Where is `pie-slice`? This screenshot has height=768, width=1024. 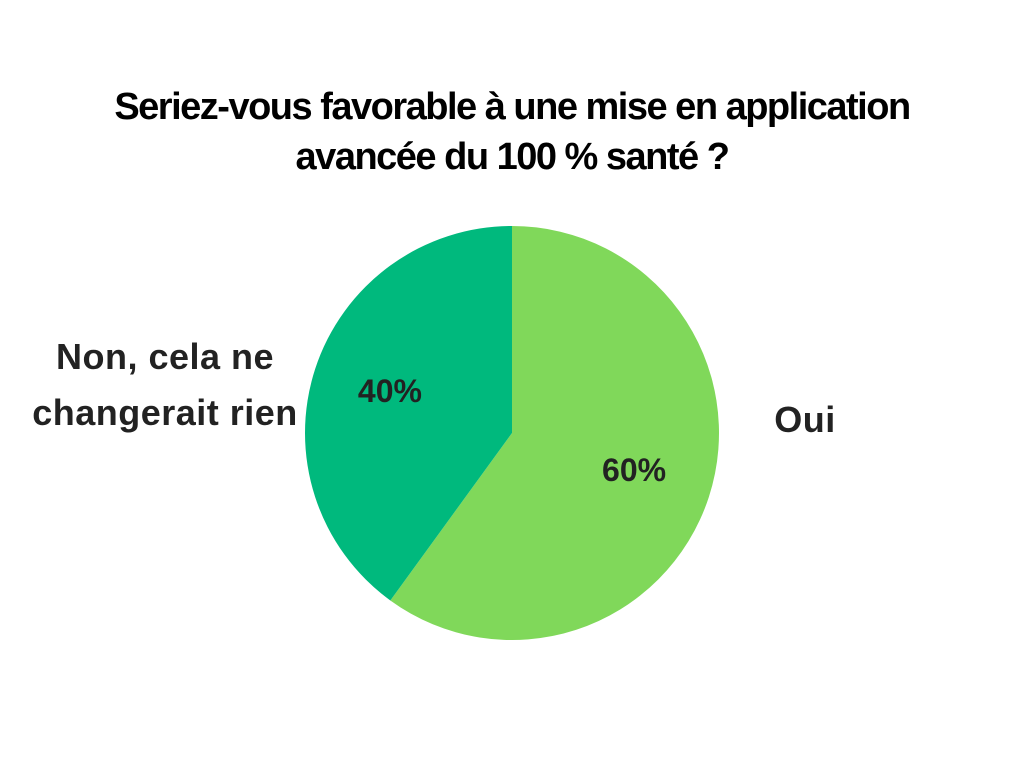 pie-slice is located at coordinates (408, 413).